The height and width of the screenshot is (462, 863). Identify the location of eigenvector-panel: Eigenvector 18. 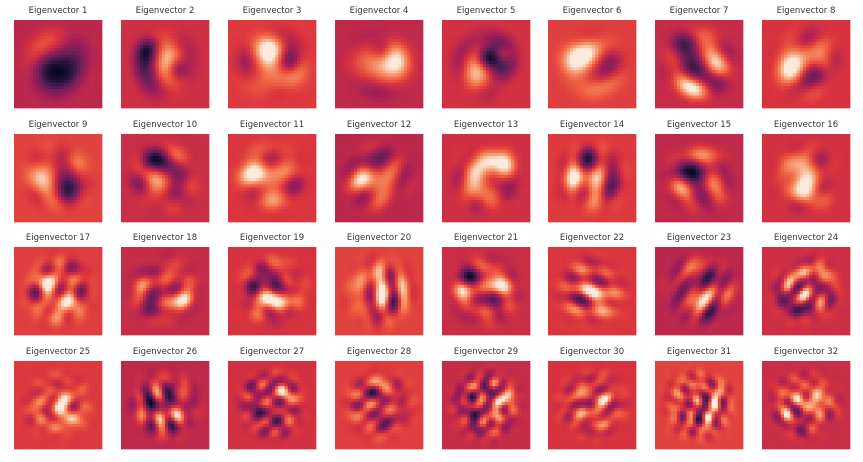
(165, 284).